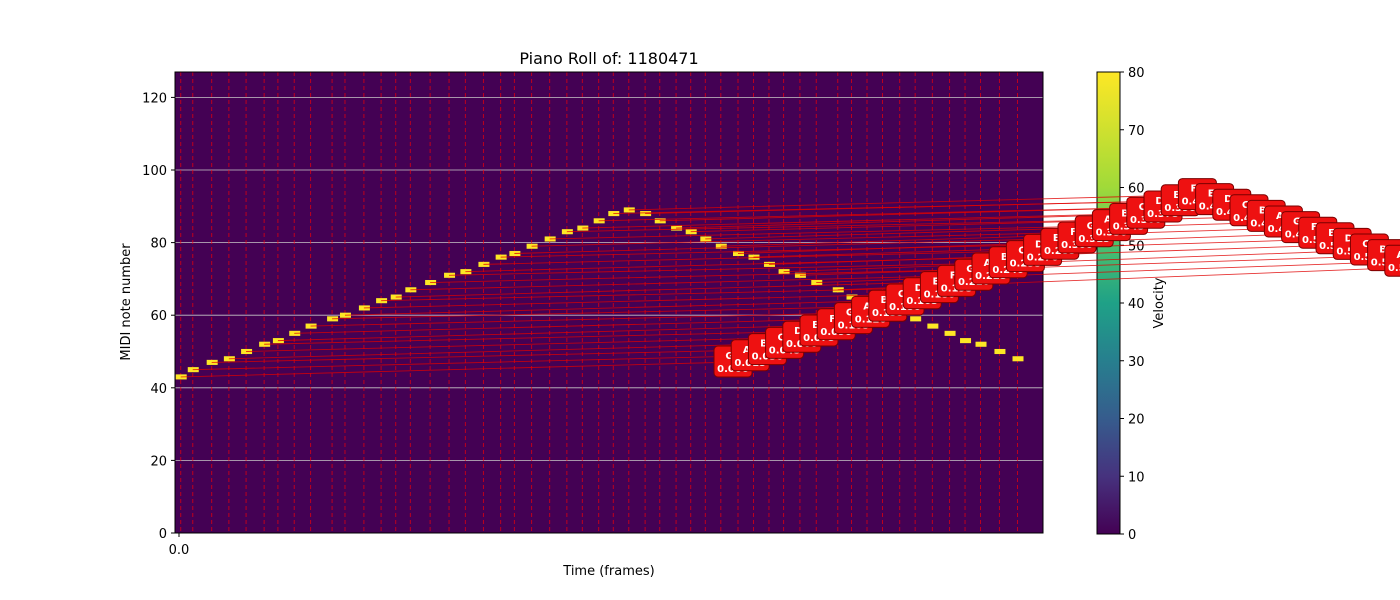 Image resolution: width=1400 pixels, height=600 pixels. Describe the element at coordinates (1136, 362) in the screenshot. I see `colorbar-tick-label: 30` at that location.